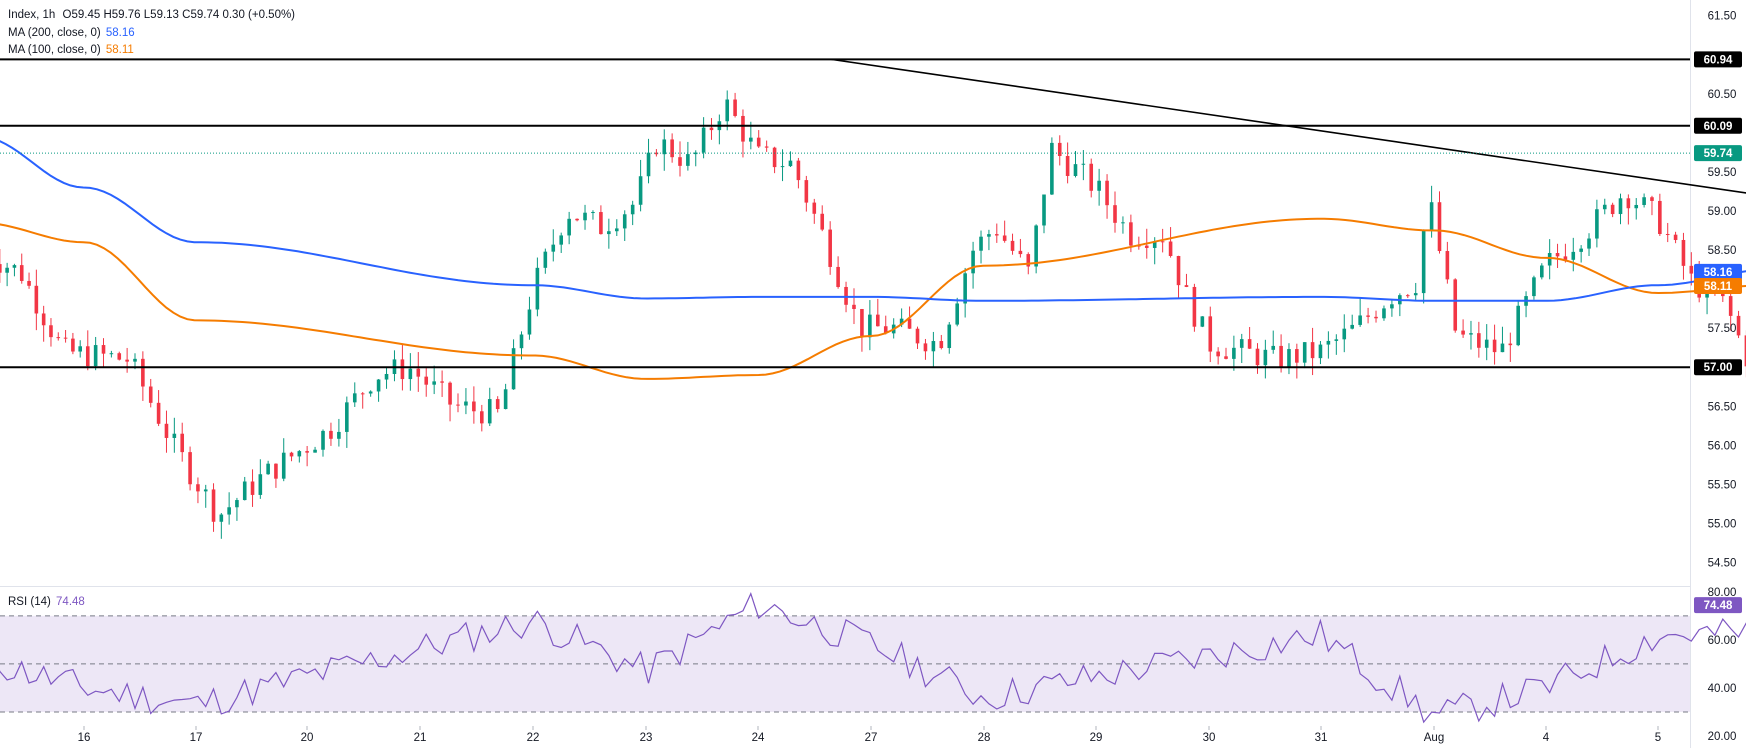  I want to click on ma200-tag-bg, so click(1718, 271).